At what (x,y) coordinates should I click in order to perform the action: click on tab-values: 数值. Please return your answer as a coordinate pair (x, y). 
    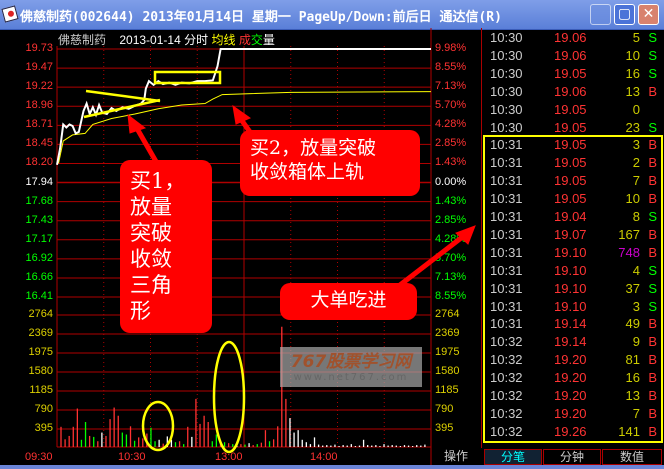
    Looking at the image, I should click on (632, 457).